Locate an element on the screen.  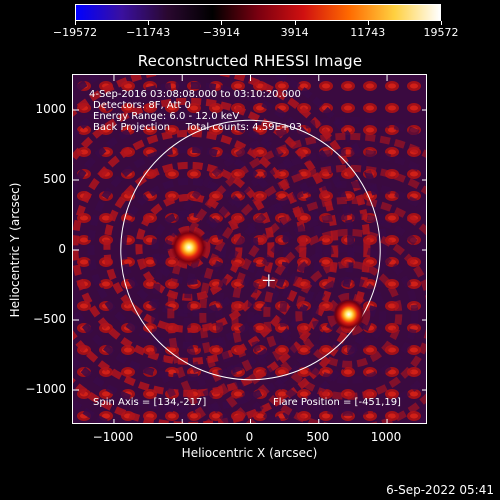
x-tick-label: 0 is located at coordinates (249, 437).